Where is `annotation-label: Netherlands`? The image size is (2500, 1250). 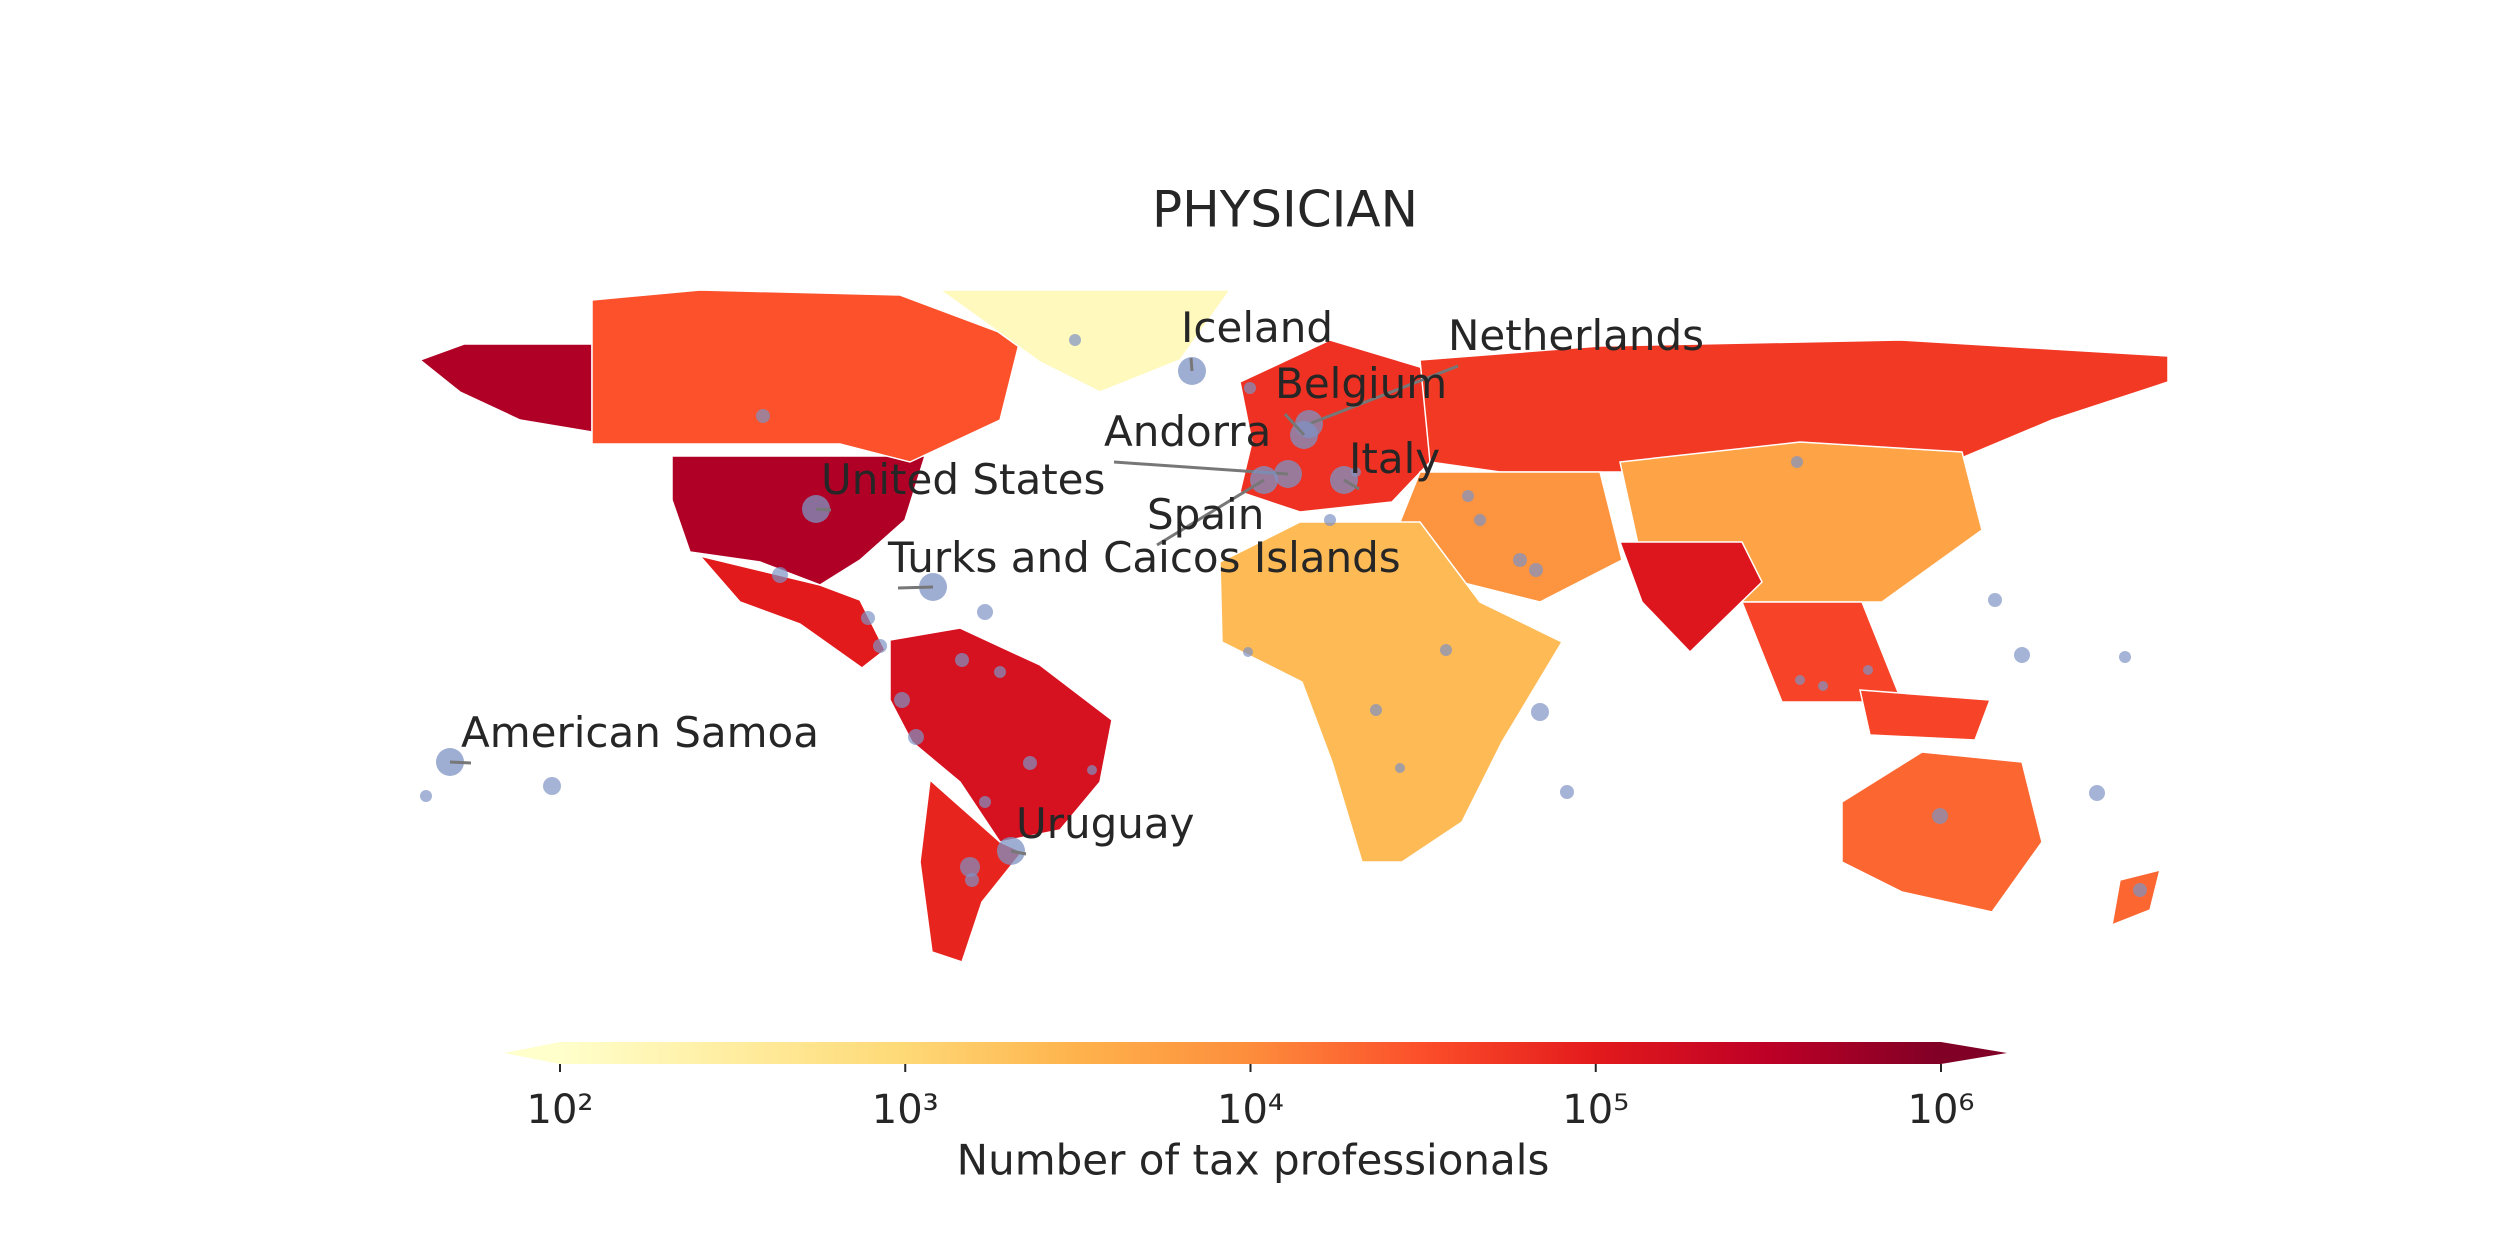
annotation-label: Netherlands is located at coordinates (1576, 335).